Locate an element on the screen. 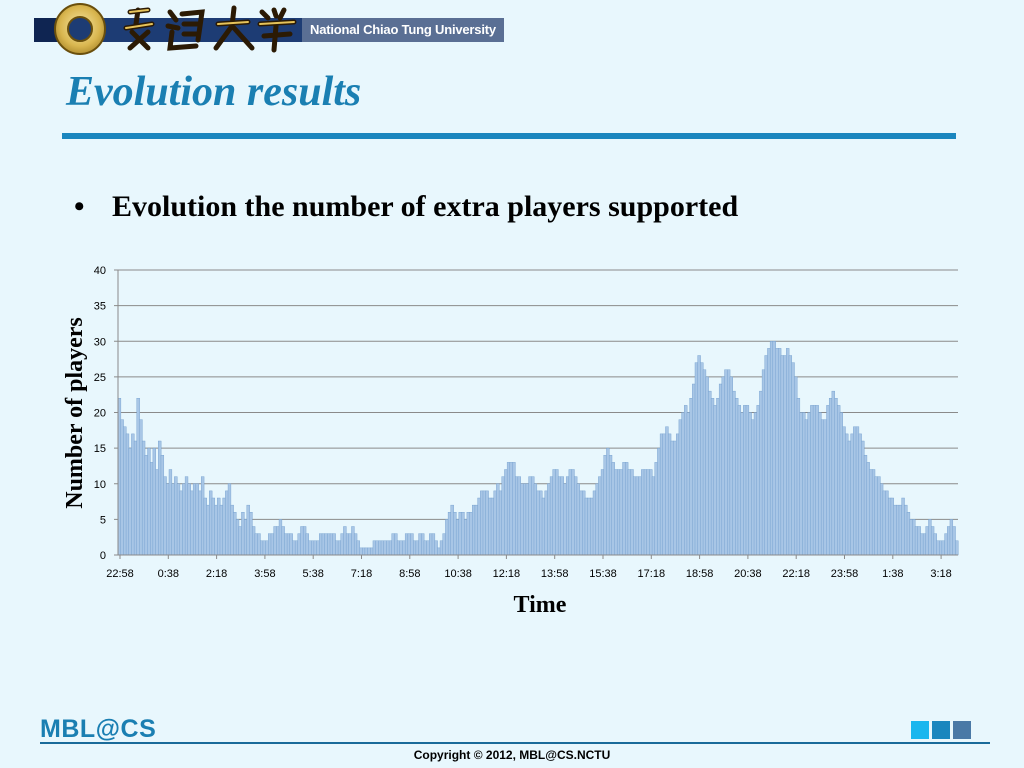 The width and height of the screenshot is (1024, 768). y-tick-label: 25 is located at coordinates (100, 378).